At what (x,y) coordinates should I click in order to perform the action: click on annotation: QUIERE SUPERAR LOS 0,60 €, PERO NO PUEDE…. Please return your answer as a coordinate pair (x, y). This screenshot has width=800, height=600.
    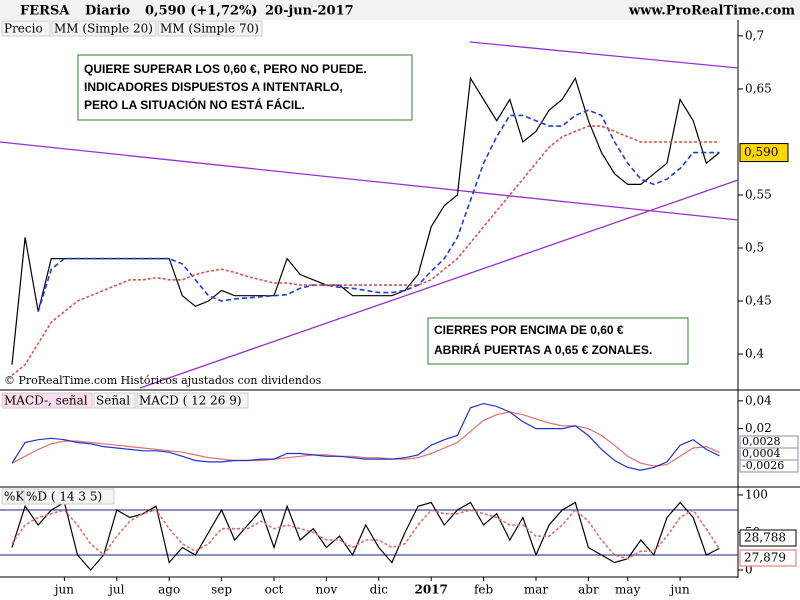
    Looking at the image, I should click on (225, 69).